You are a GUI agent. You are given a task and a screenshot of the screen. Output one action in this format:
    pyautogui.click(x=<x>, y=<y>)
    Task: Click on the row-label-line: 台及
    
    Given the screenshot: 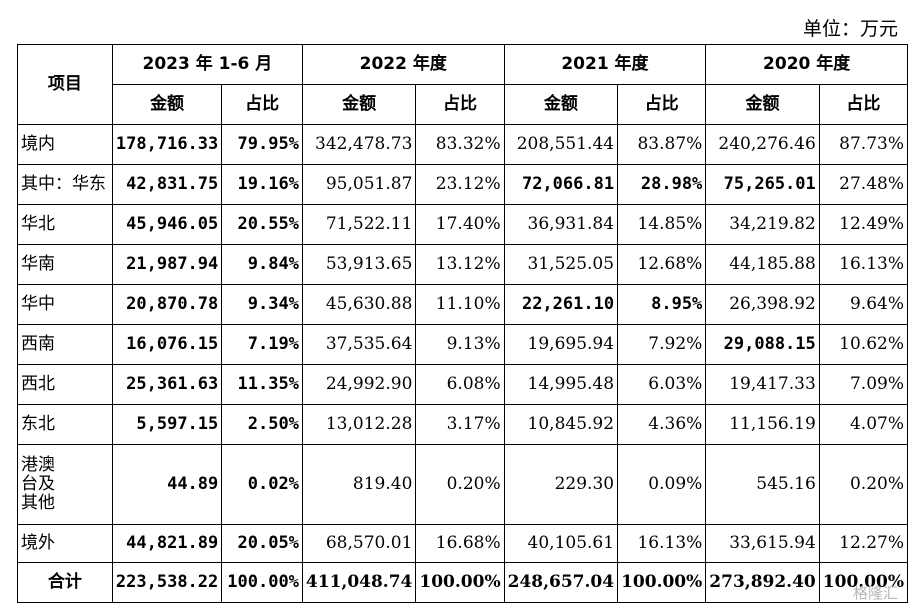 What is the action you would take?
    pyautogui.click(x=38, y=484)
    